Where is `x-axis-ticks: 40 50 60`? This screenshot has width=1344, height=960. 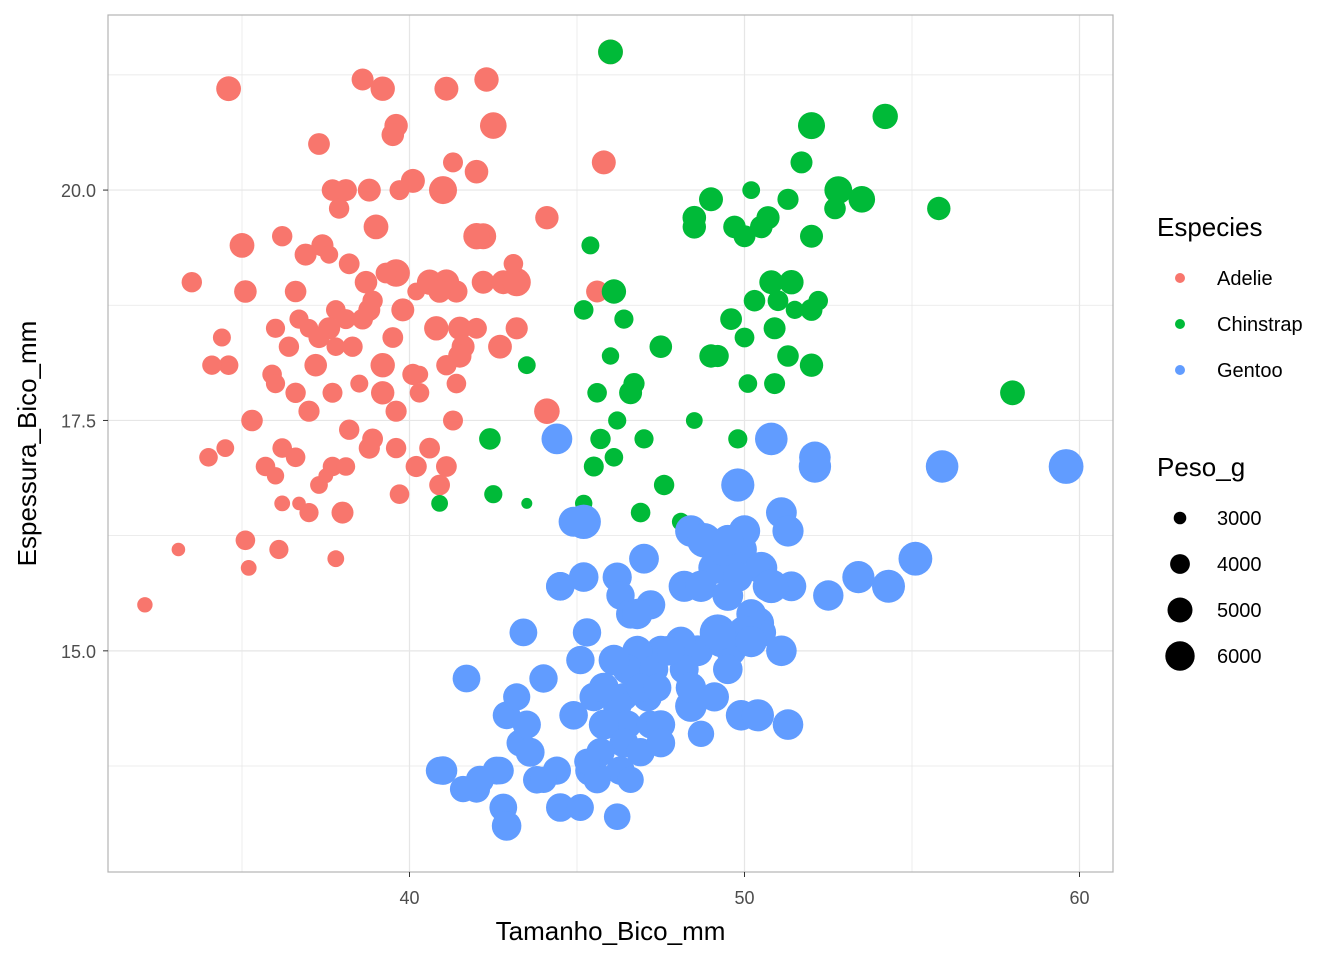
x-axis-ticks: 40 50 60 is located at coordinates (744, 890).